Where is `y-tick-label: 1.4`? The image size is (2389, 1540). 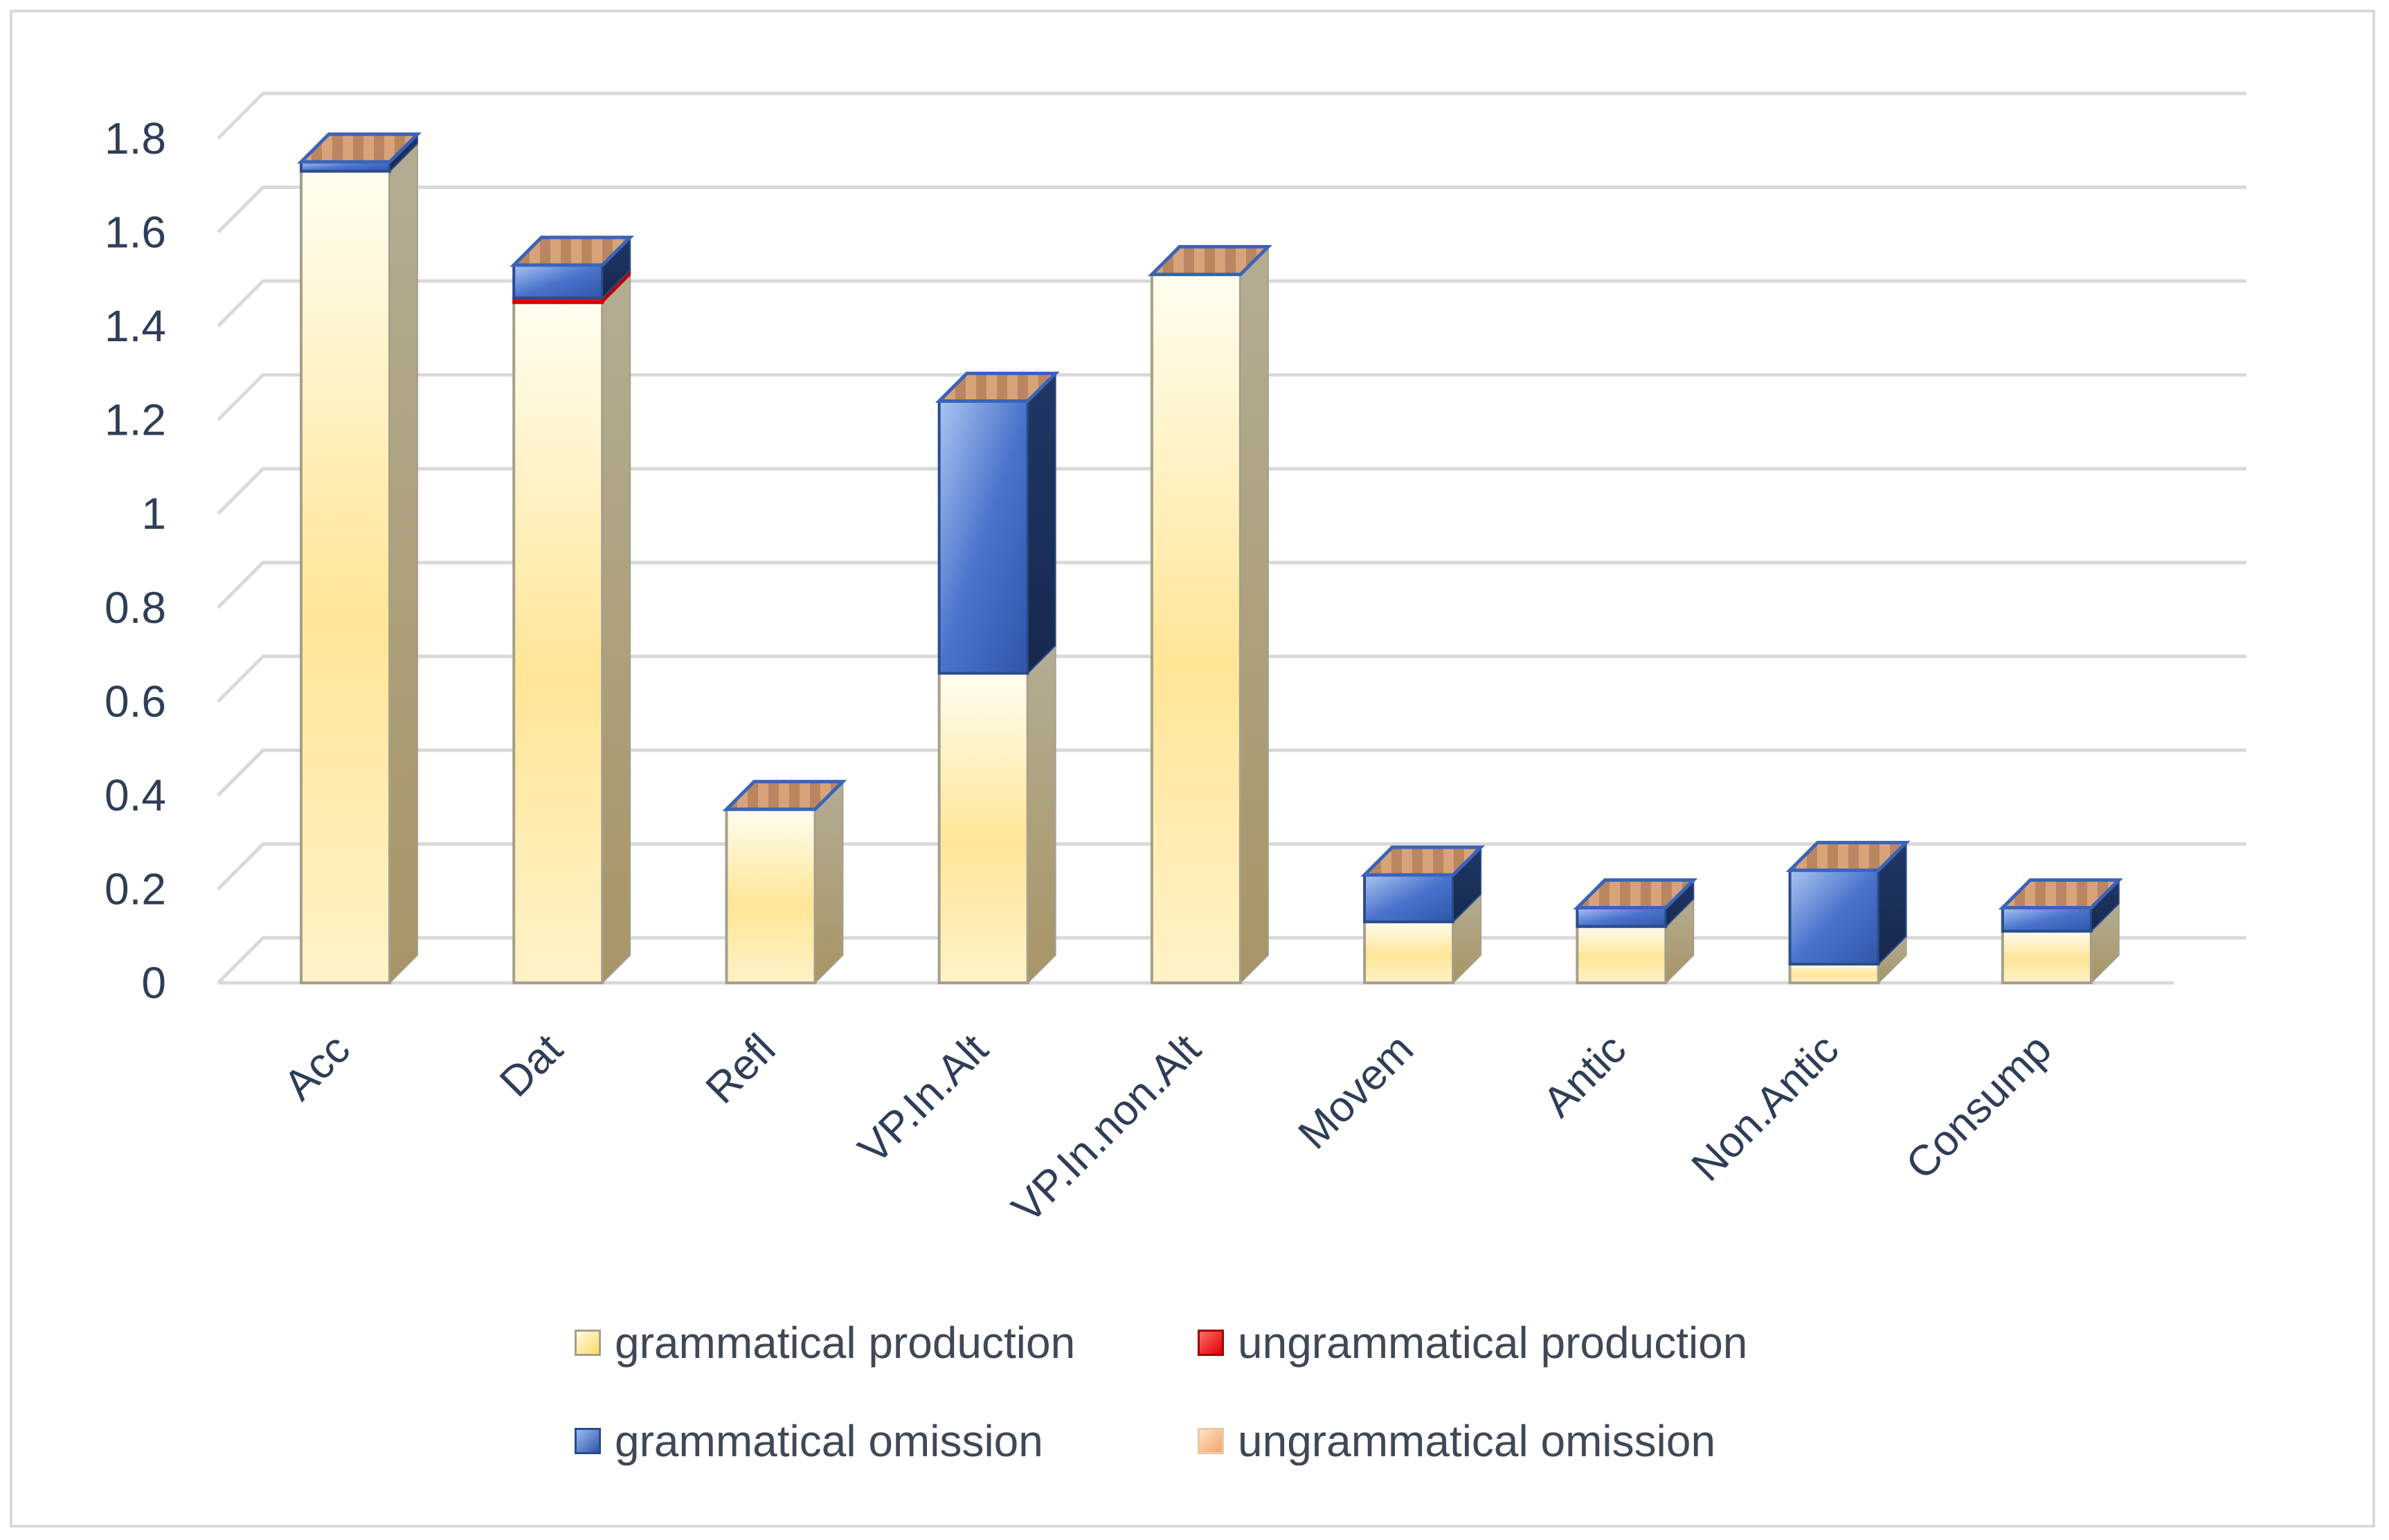 y-tick-label: 1.4 is located at coordinates (135, 326).